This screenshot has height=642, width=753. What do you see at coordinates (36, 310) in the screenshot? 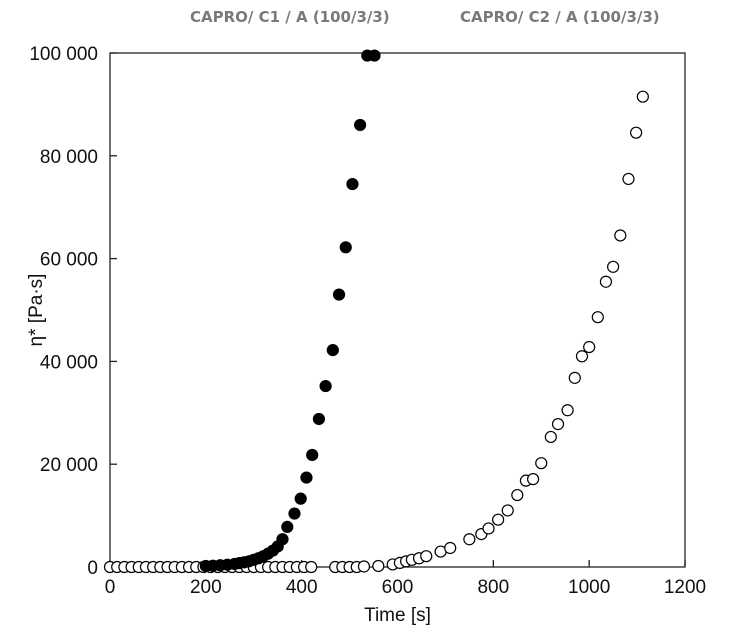
I see `y-axis-title: η* [Pa·s]` at bounding box center [36, 310].